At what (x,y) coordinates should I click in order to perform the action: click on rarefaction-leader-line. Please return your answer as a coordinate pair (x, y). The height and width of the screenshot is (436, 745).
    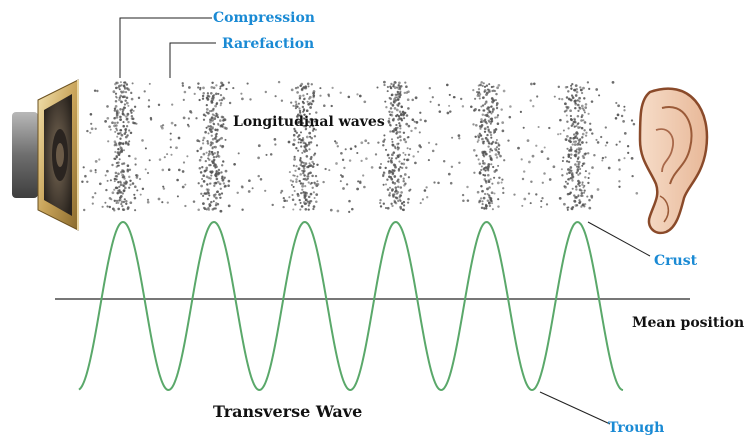
    Looking at the image, I should click on (192, 60).